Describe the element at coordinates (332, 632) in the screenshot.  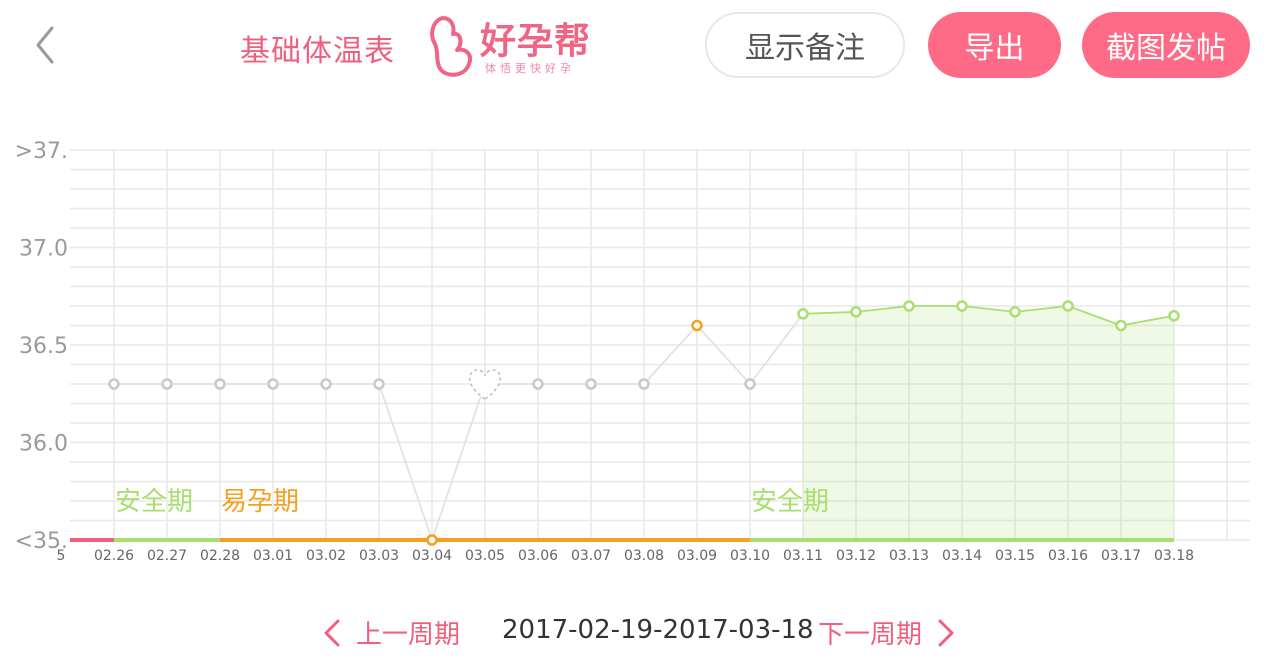
I see `chevron-left-icon` at that location.